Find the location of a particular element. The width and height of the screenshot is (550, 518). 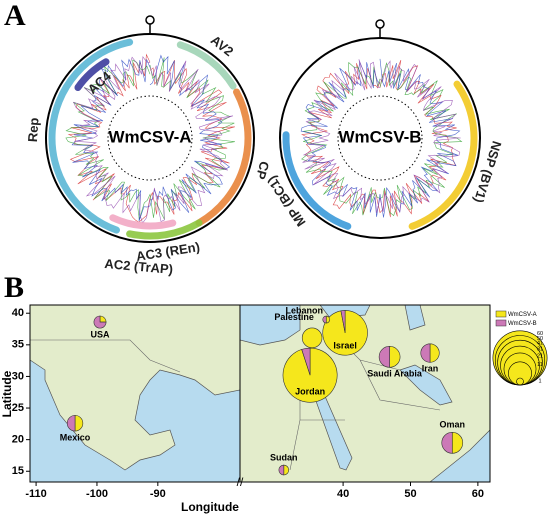

legend-label: WmCSV-A is located at coordinates (522, 315).